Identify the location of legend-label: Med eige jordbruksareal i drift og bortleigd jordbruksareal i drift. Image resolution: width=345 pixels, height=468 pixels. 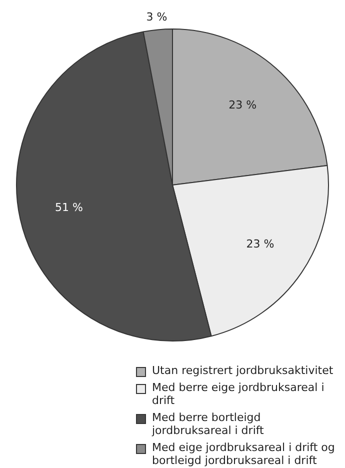
(244, 454).